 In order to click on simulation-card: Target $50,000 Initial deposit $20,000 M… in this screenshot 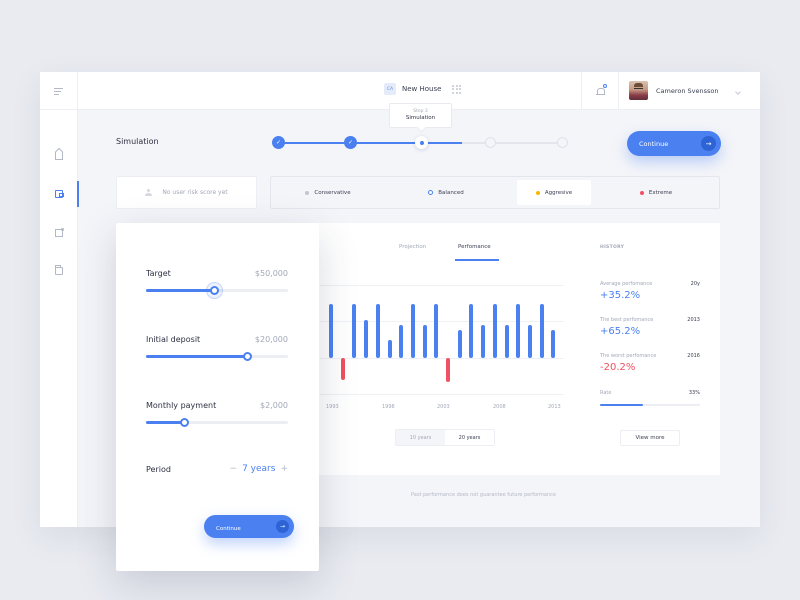, I will do `click(217, 397)`.